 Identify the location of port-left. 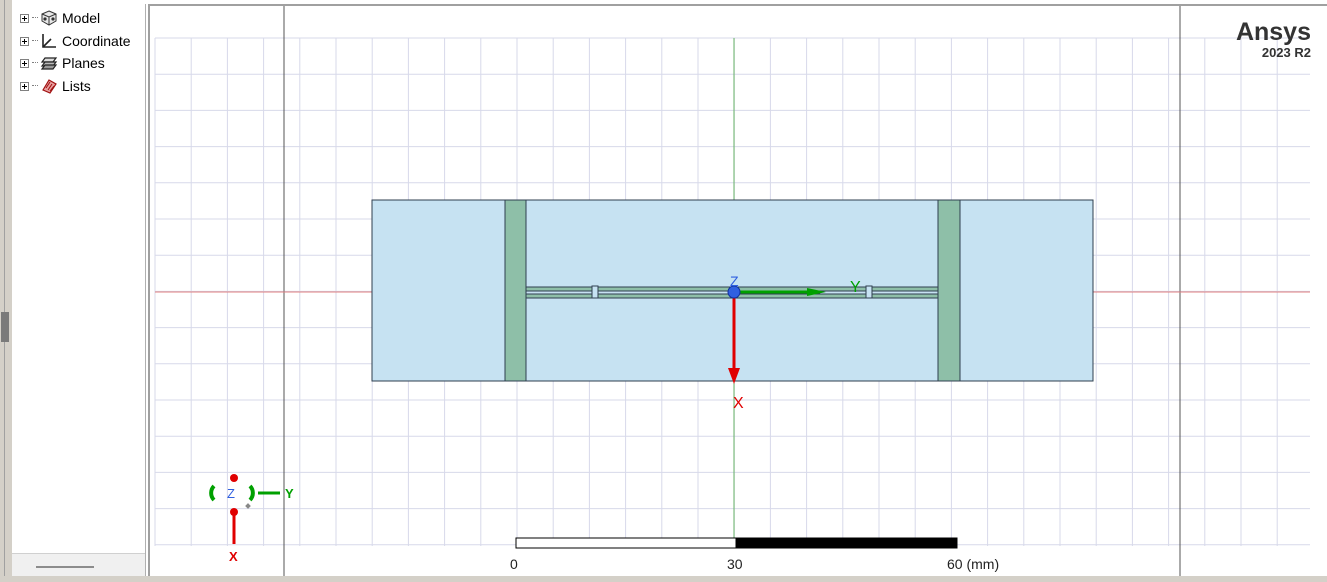
(595, 292).